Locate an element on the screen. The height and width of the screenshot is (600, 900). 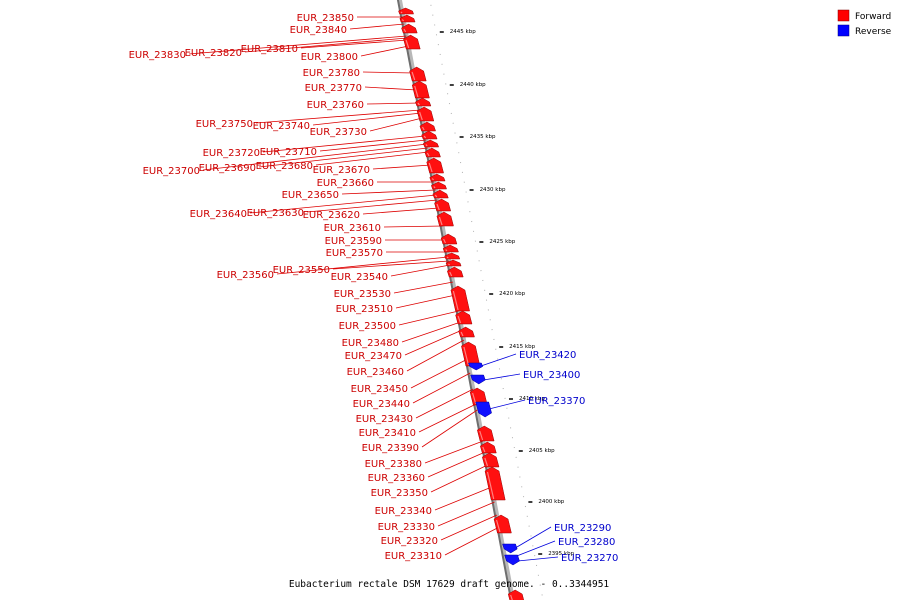
forward-gene-label: EUR_23770 is located at coordinates (333, 88).